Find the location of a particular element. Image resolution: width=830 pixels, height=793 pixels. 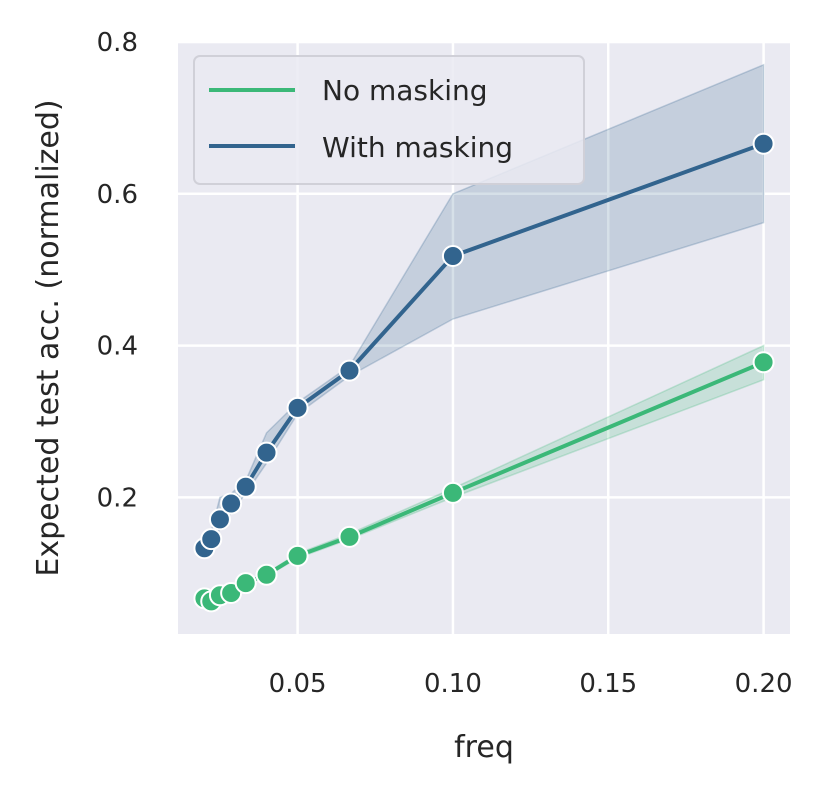

x-axis-ticks: 0.05 0.10 0.15 0.20 is located at coordinates (531, 684).